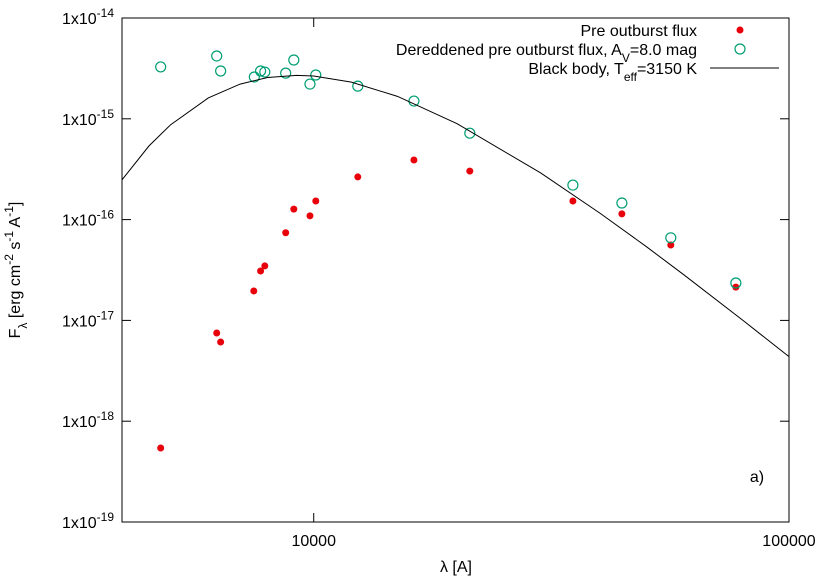 This screenshot has height=586, width=830. Describe the element at coordinates (15, 248) in the screenshot. I see `text-segment: s` at that location.